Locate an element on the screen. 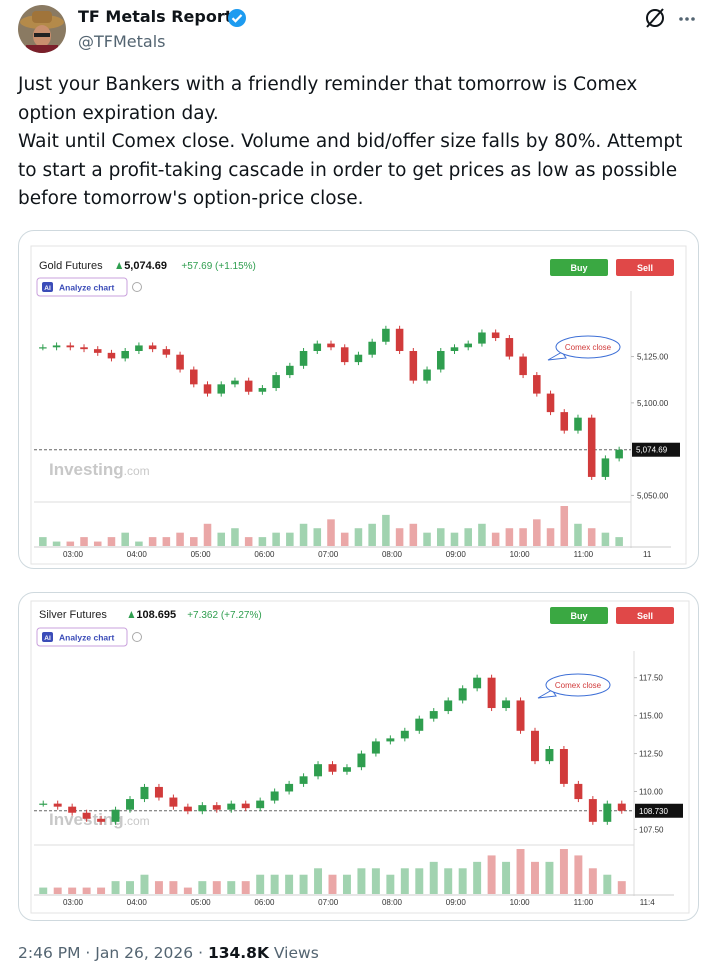 The image size is (720, 972). post-meta: 2:46 PM · Jan 26, 2026 · 134.8K Views is located at coordinates (168, 953).